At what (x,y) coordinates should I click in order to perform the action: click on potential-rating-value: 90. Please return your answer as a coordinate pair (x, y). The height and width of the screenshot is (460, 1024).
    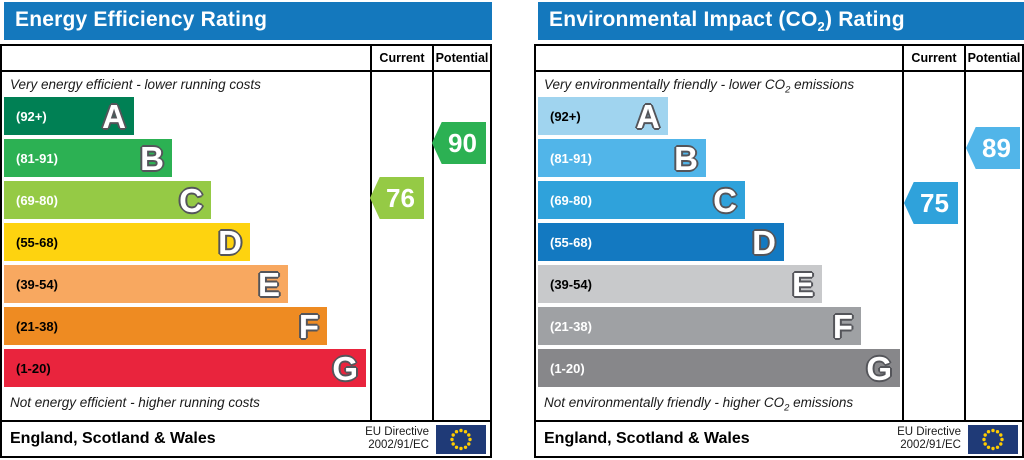
    Looking at the image, I should click on (462, 142).